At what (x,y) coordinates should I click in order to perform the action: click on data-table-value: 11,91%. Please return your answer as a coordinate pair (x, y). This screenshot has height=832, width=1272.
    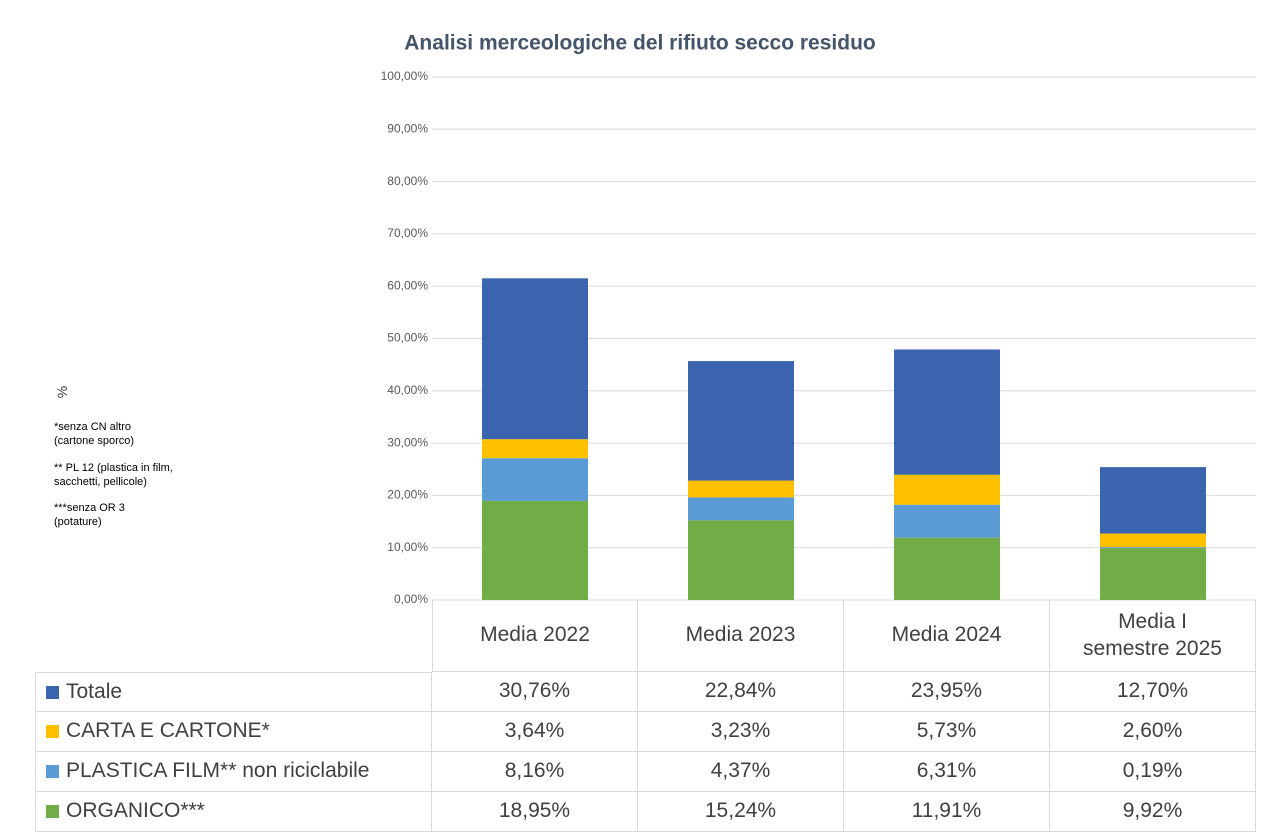
    Looking at the image, I should click on (947, 812).